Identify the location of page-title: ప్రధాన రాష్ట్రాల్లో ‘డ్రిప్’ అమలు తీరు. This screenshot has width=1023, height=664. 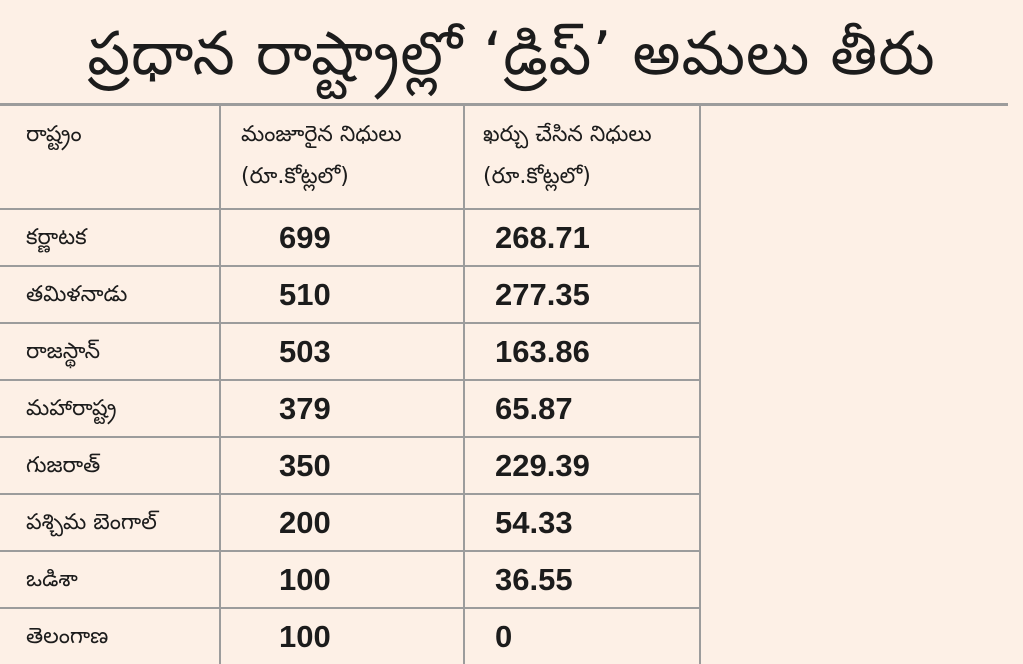
(511, 54).